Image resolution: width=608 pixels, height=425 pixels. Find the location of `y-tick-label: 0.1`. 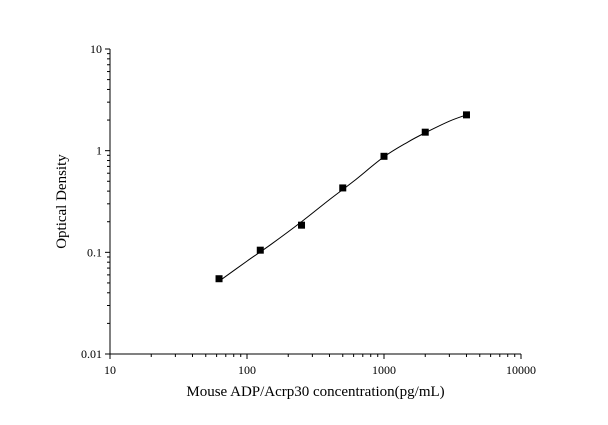

y-tick-label: 0.1 is located at coordinates (94, 252).